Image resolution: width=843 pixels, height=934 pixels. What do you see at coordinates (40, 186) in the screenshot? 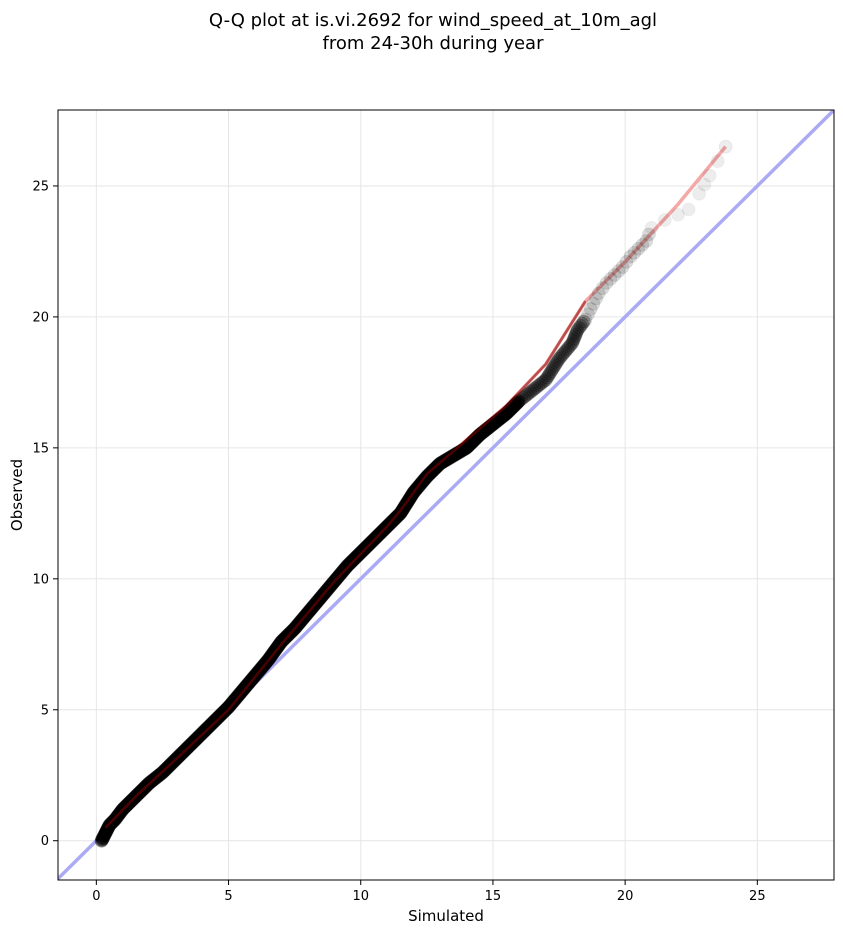
I see `y-tick-label: 25` at bounding box center [40, 186].